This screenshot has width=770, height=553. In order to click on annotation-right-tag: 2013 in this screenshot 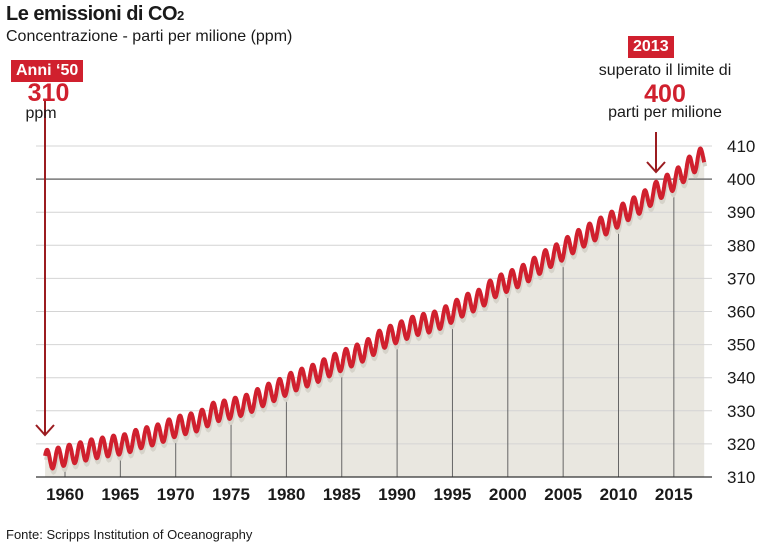, I will do `click(651, 47)`.